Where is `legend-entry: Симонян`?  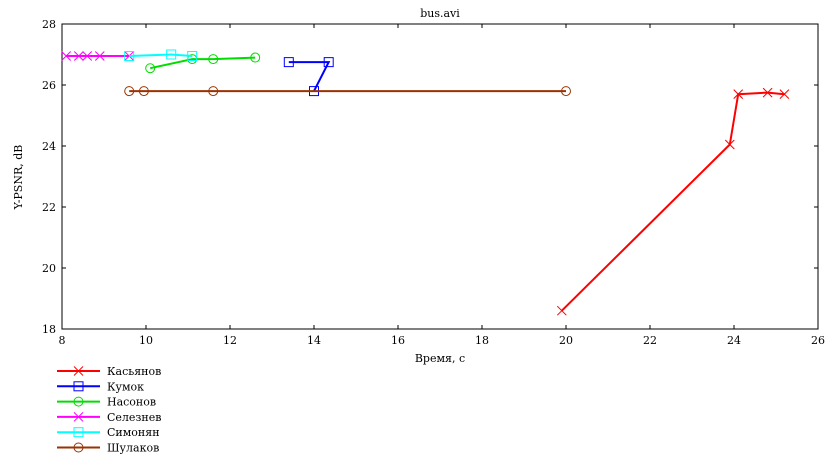 legend-entry: Симонян is located at coordinates (108, 432).